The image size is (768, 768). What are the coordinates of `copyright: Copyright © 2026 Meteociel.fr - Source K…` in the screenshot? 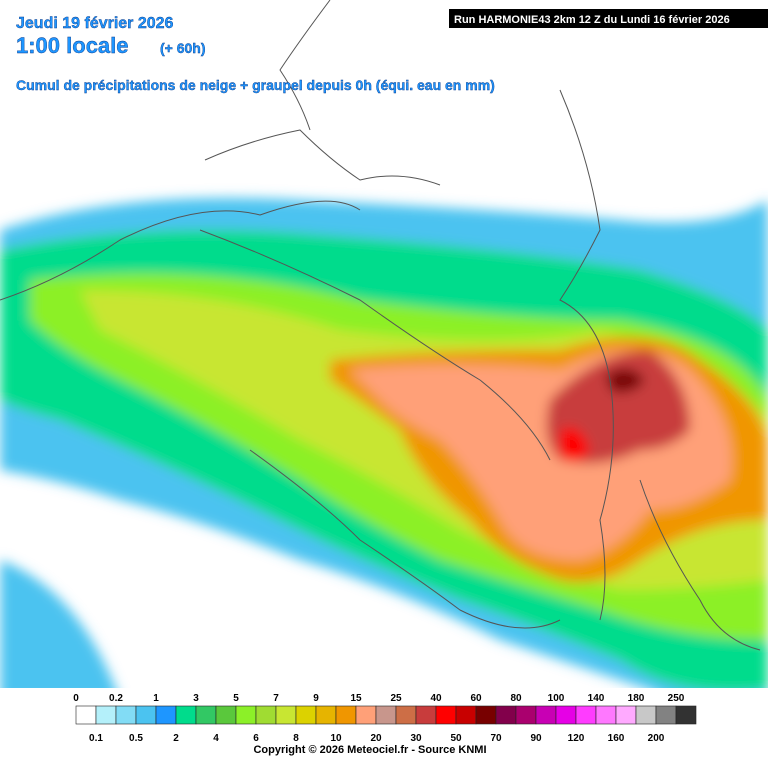 It's located at (369, 750).